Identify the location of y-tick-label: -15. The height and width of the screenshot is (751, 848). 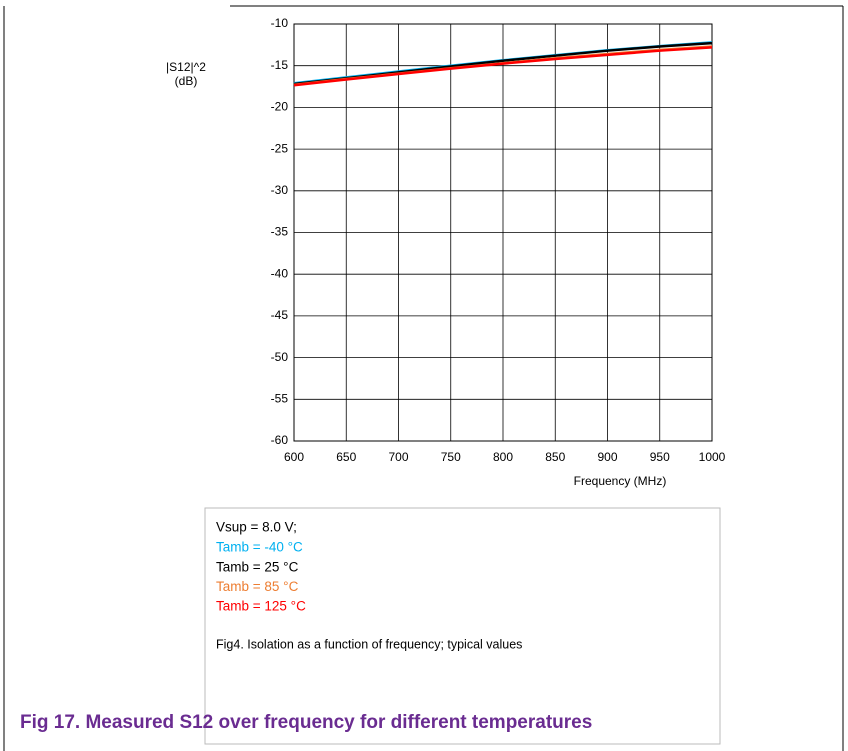
(280, 65).